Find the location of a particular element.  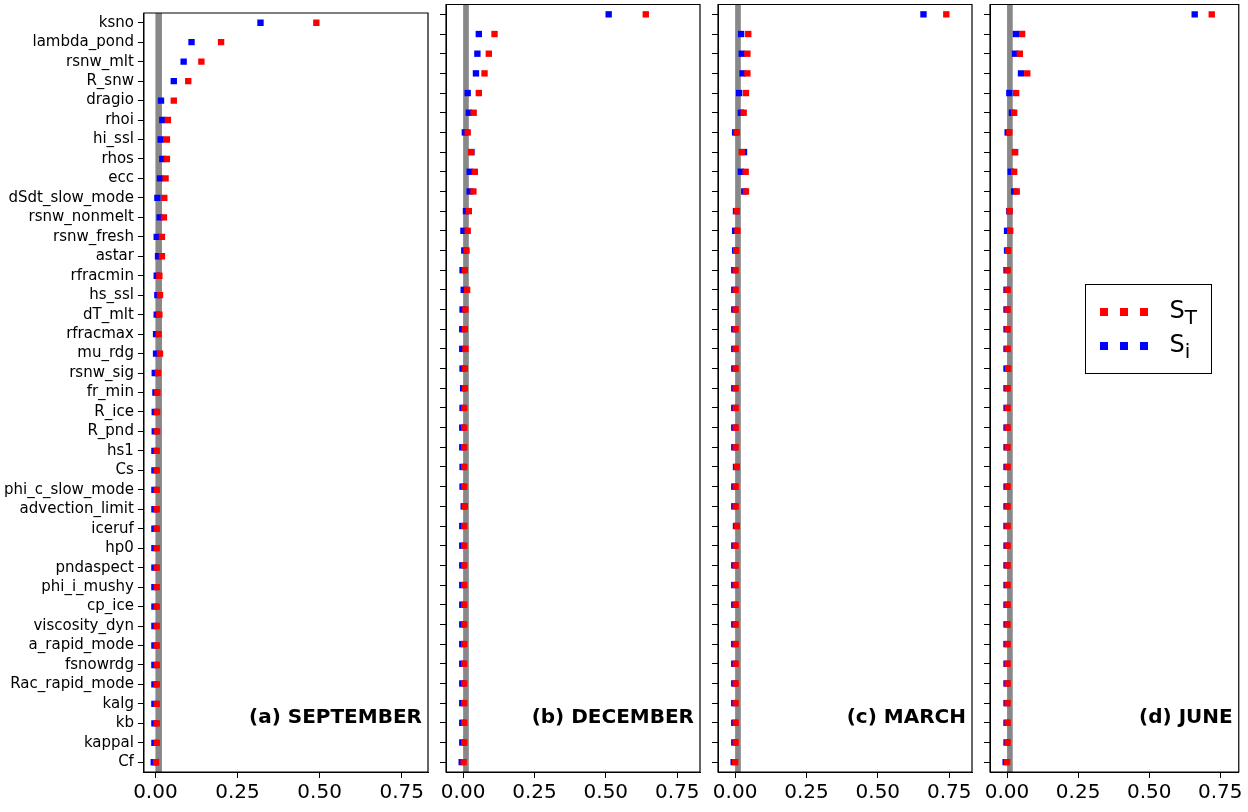

legend-label: S$_{i}$ is located at coordinates (1180, 346).